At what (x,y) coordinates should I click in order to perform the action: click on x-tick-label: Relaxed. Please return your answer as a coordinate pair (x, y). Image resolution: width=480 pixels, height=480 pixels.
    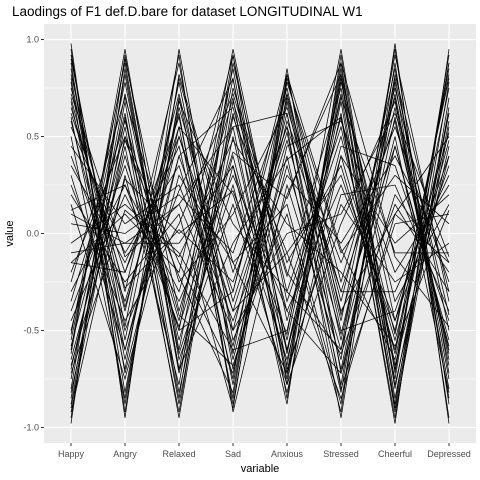
    Looking at the image, I should click on (178, 454).